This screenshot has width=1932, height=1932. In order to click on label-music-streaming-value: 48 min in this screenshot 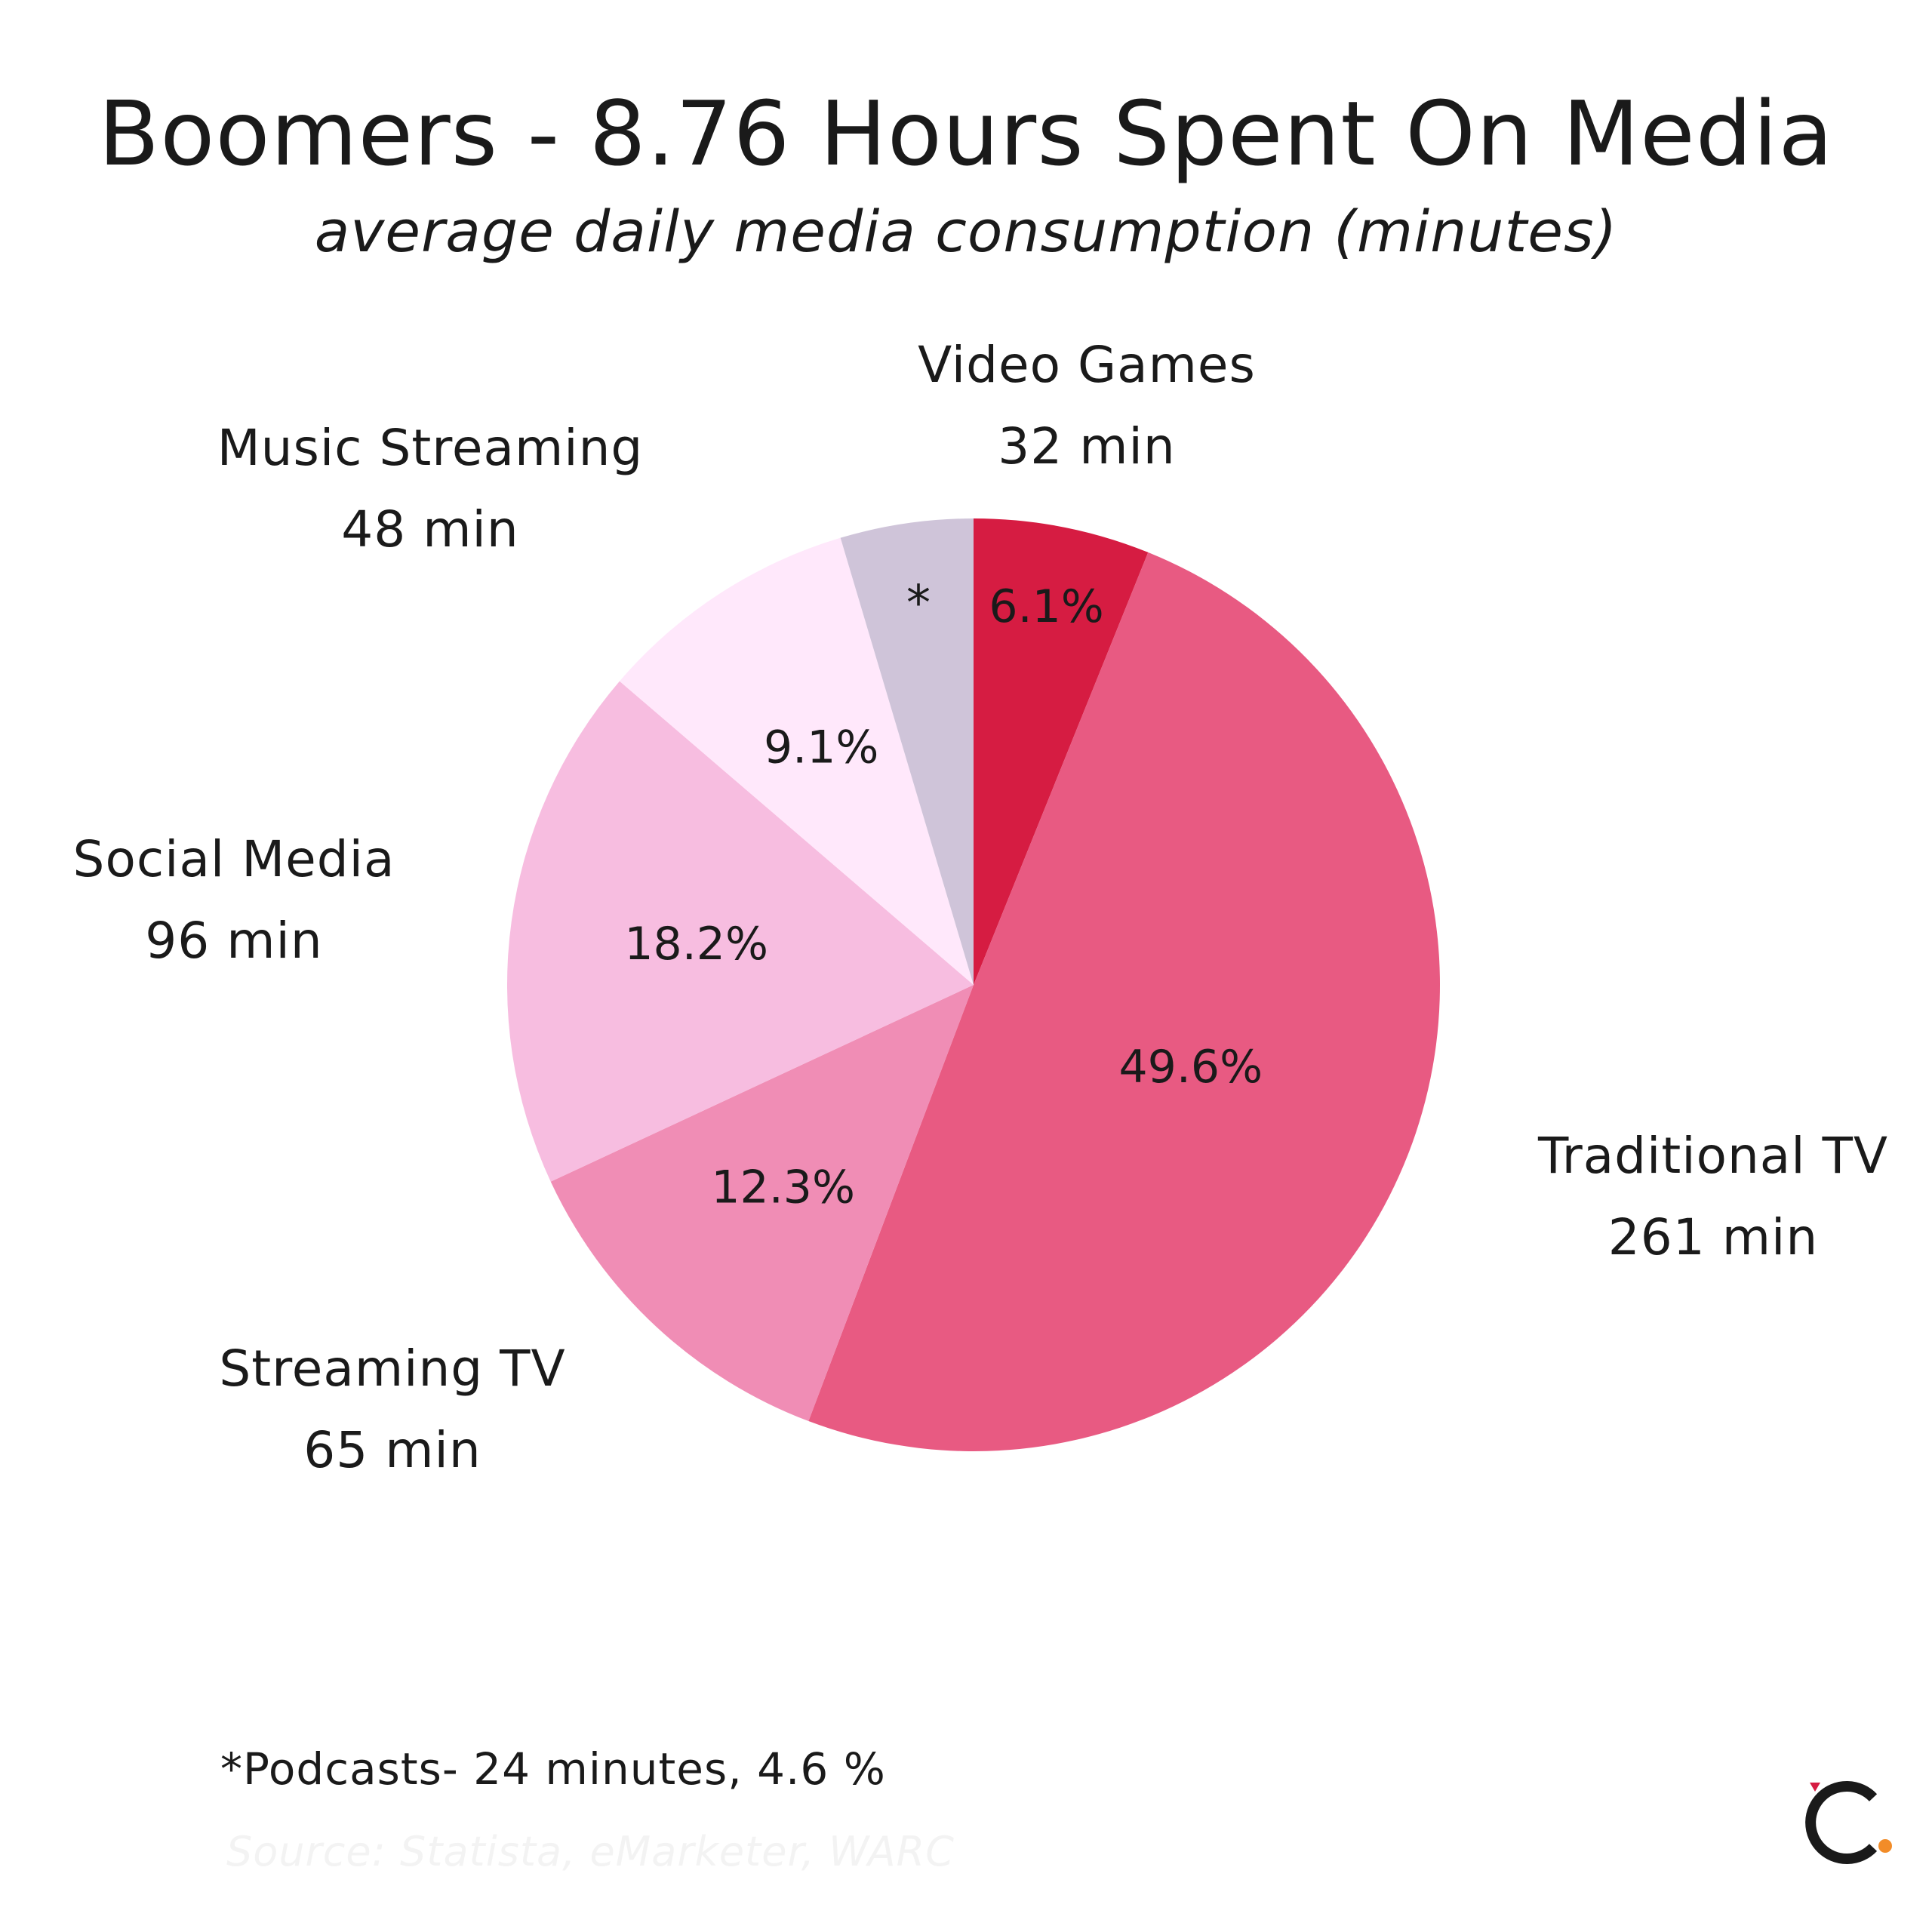, I will do `click(430, 529)`.